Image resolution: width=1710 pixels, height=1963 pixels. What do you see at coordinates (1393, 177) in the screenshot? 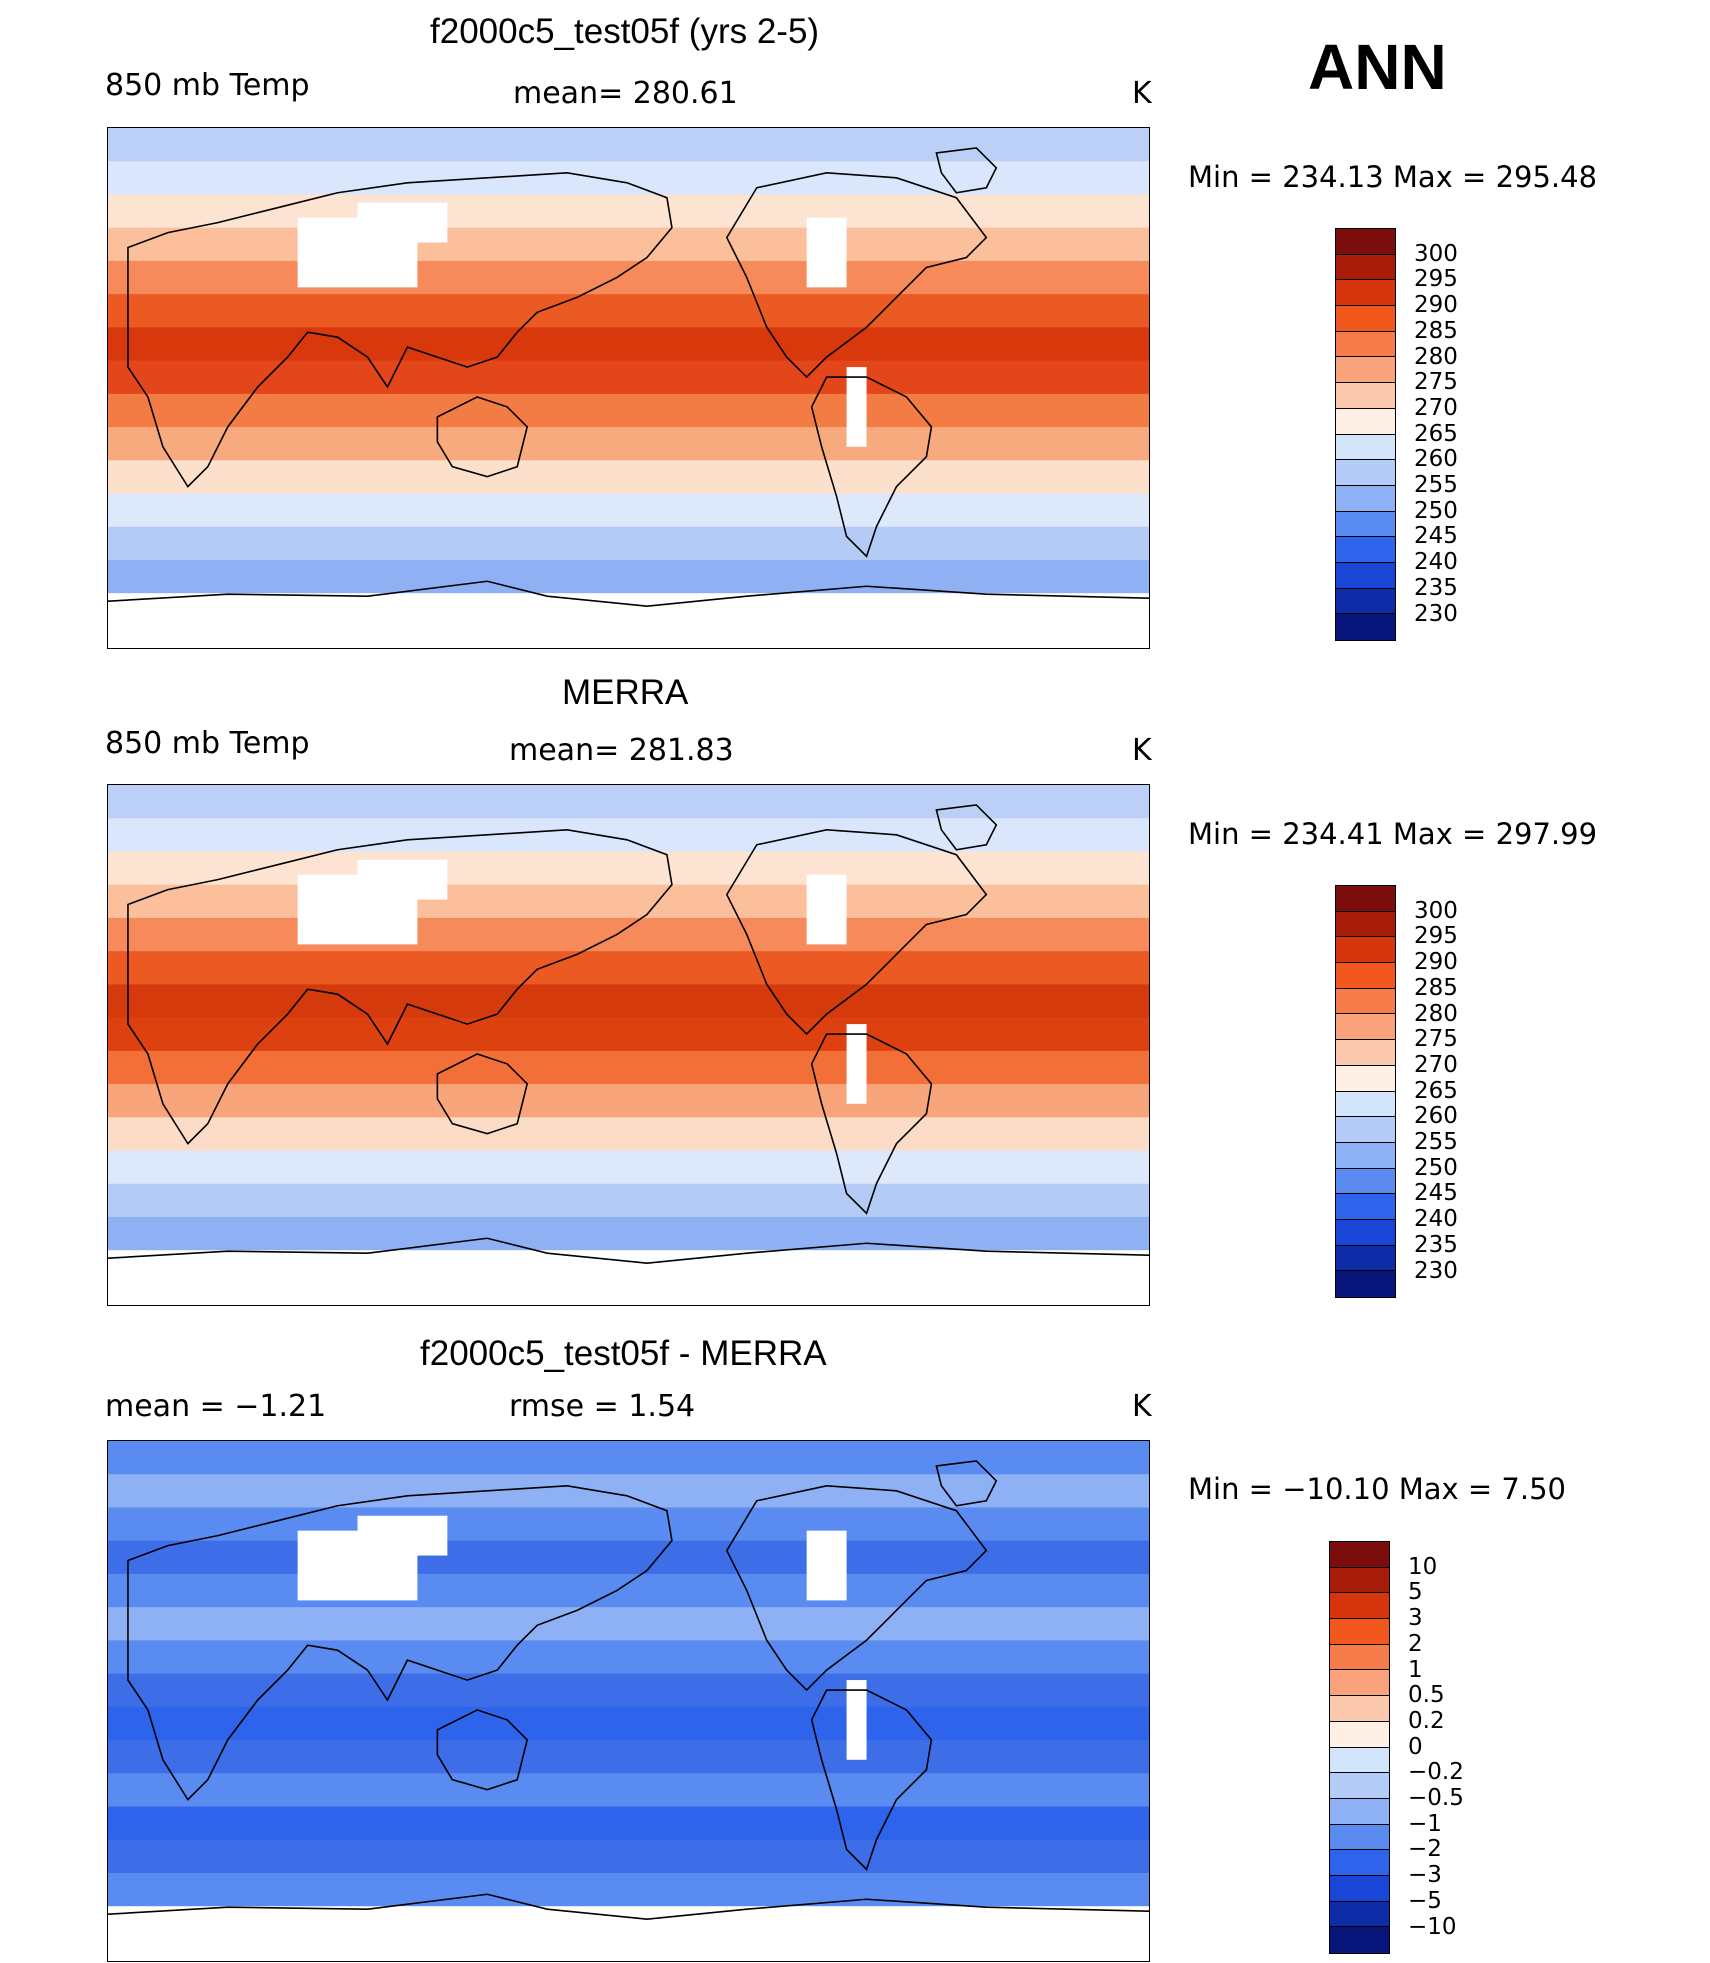
I see `panel-1-minmax-label: Min = 234.13 Max = 295.48` at bounding box center [1393, 177].